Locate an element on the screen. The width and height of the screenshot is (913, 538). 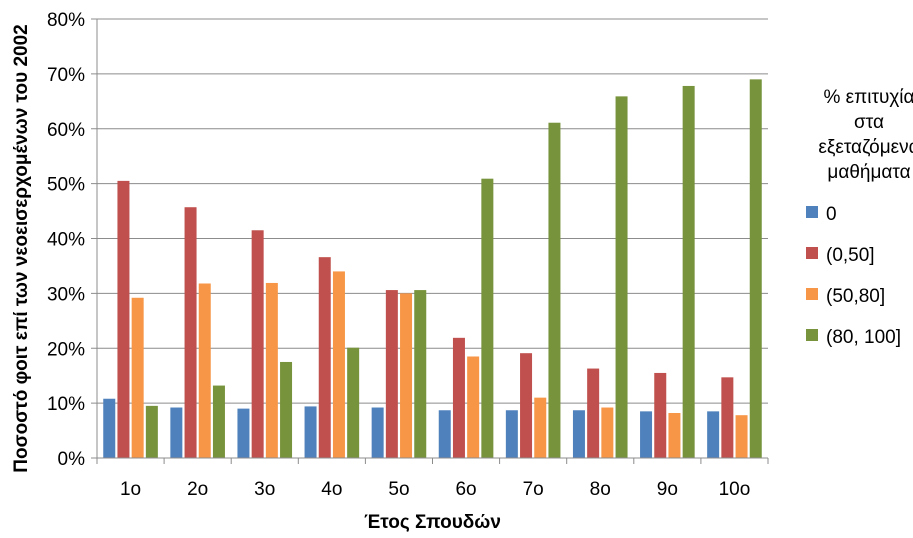
y-tick-label: 0% is located at coordinates (72, 459).